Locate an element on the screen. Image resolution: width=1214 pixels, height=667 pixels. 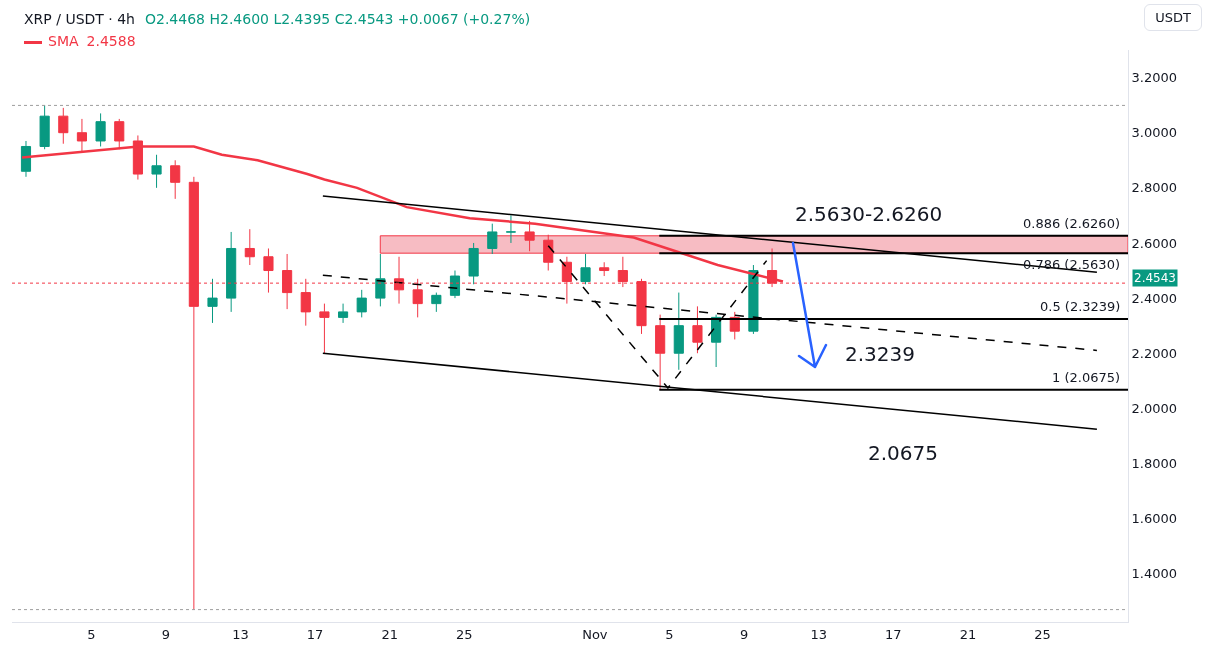
chart-title: XRP / USDT · 4h is located at coordinates (79, 19).